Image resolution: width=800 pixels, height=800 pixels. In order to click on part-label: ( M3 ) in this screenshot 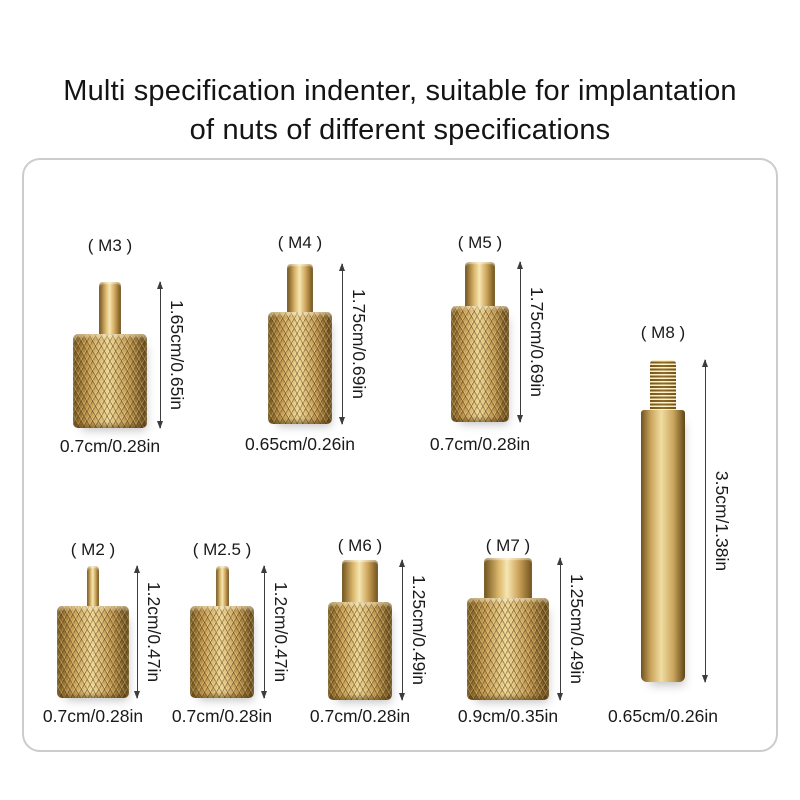, I will do `click(110, 245)`.